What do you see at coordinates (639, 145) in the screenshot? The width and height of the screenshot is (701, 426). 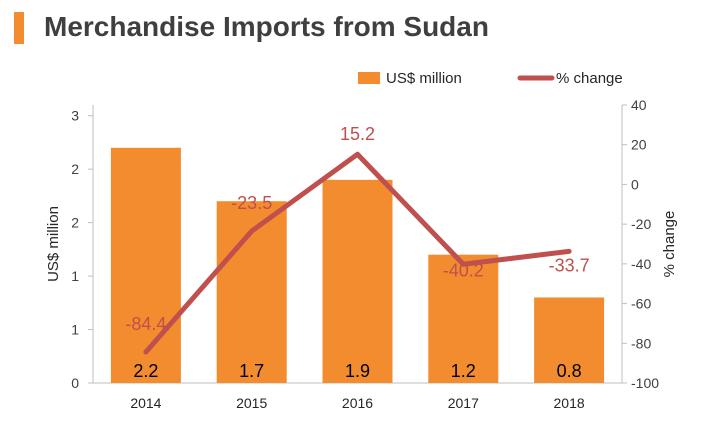 I see `right-tick-label: 20` at bounding box center [639, 145].